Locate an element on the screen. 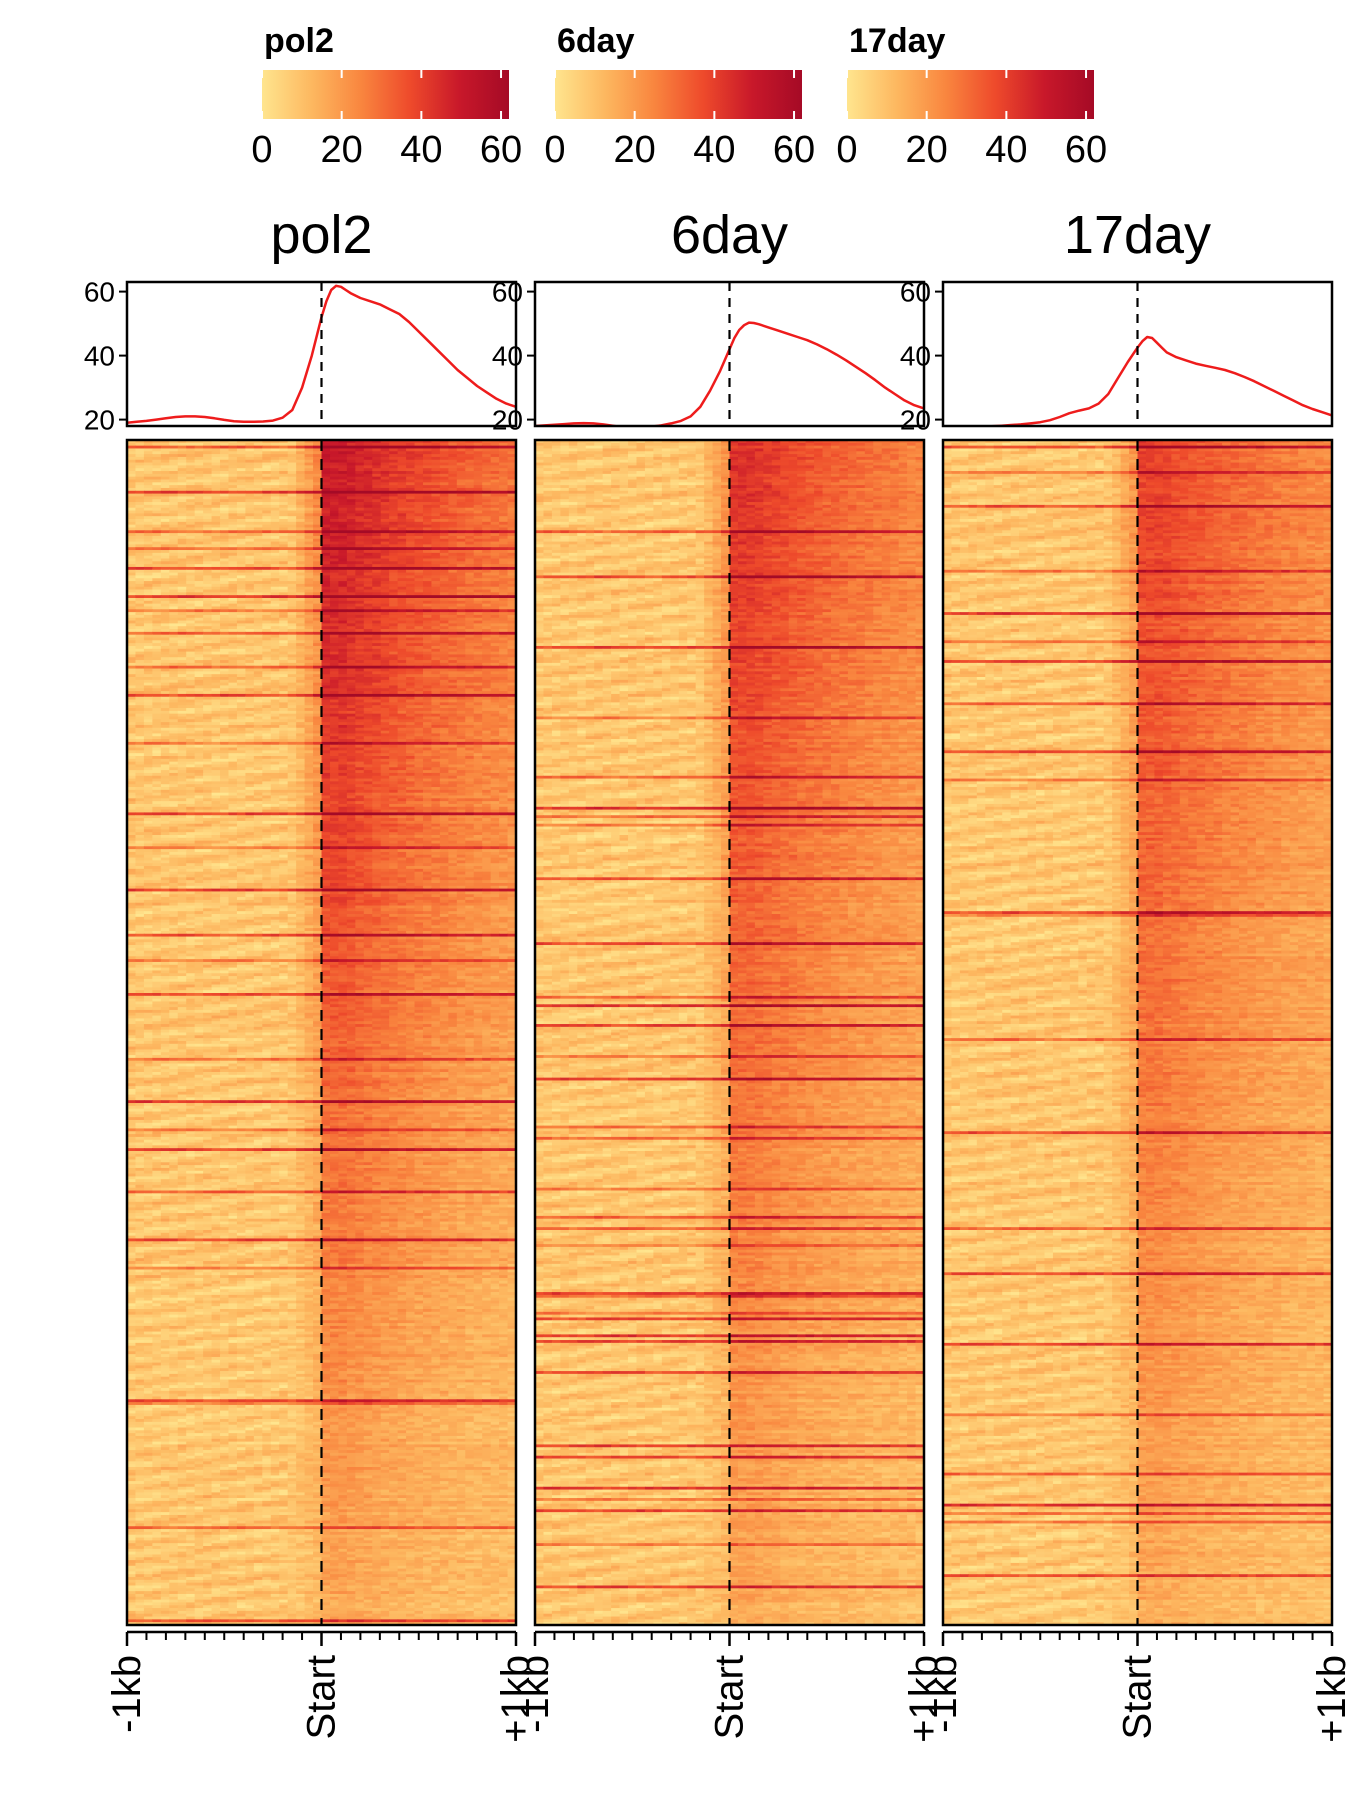  legend-17day: 17day 0 20 40 60 is located at coordinates (971, 96).